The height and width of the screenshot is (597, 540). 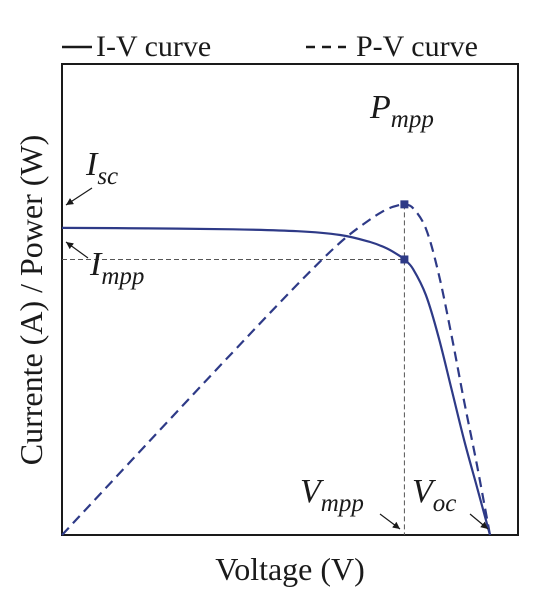 I want to click on y-axis-title: Currente (A) / Power (W), so click(x=31, y=300).